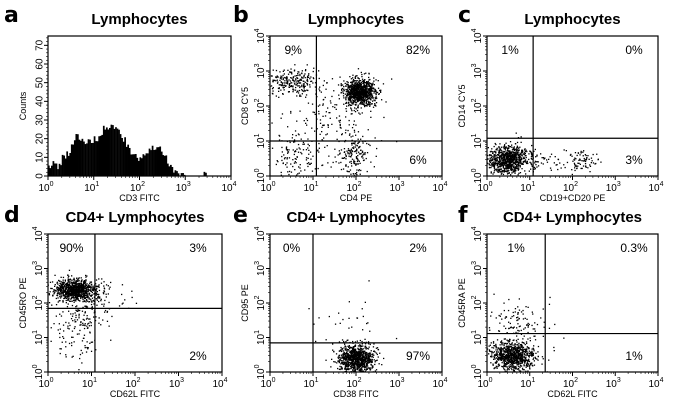  What do you see at coordinates (655, 187) in the screenshot?
I see `x-tick-label: 10⁴` at bounding box center [655, 187].